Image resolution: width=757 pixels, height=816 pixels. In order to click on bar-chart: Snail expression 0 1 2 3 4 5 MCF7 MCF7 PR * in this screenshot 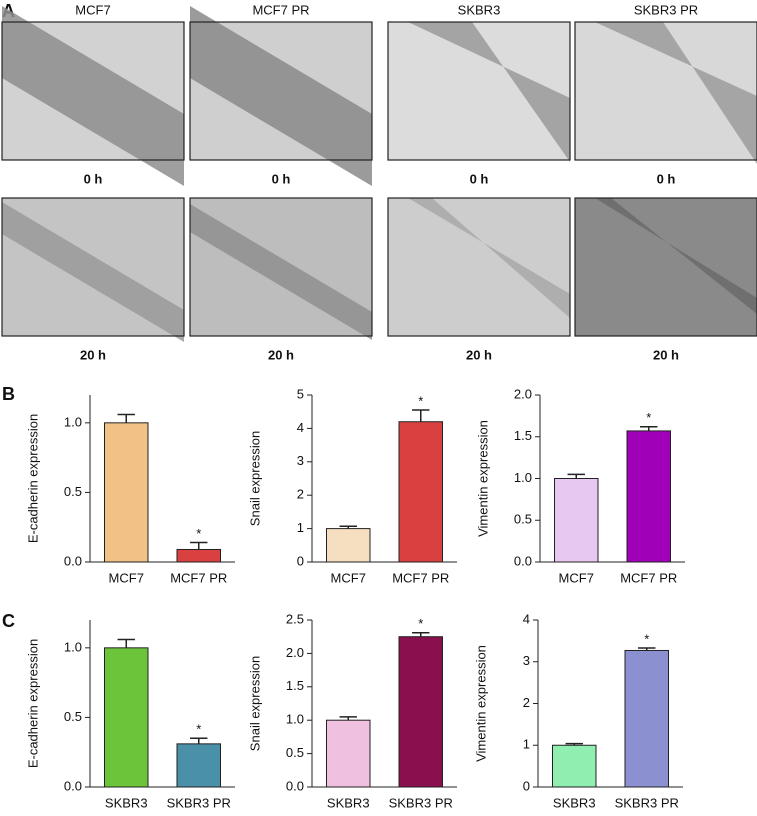, I will do `click(352, 485)`.